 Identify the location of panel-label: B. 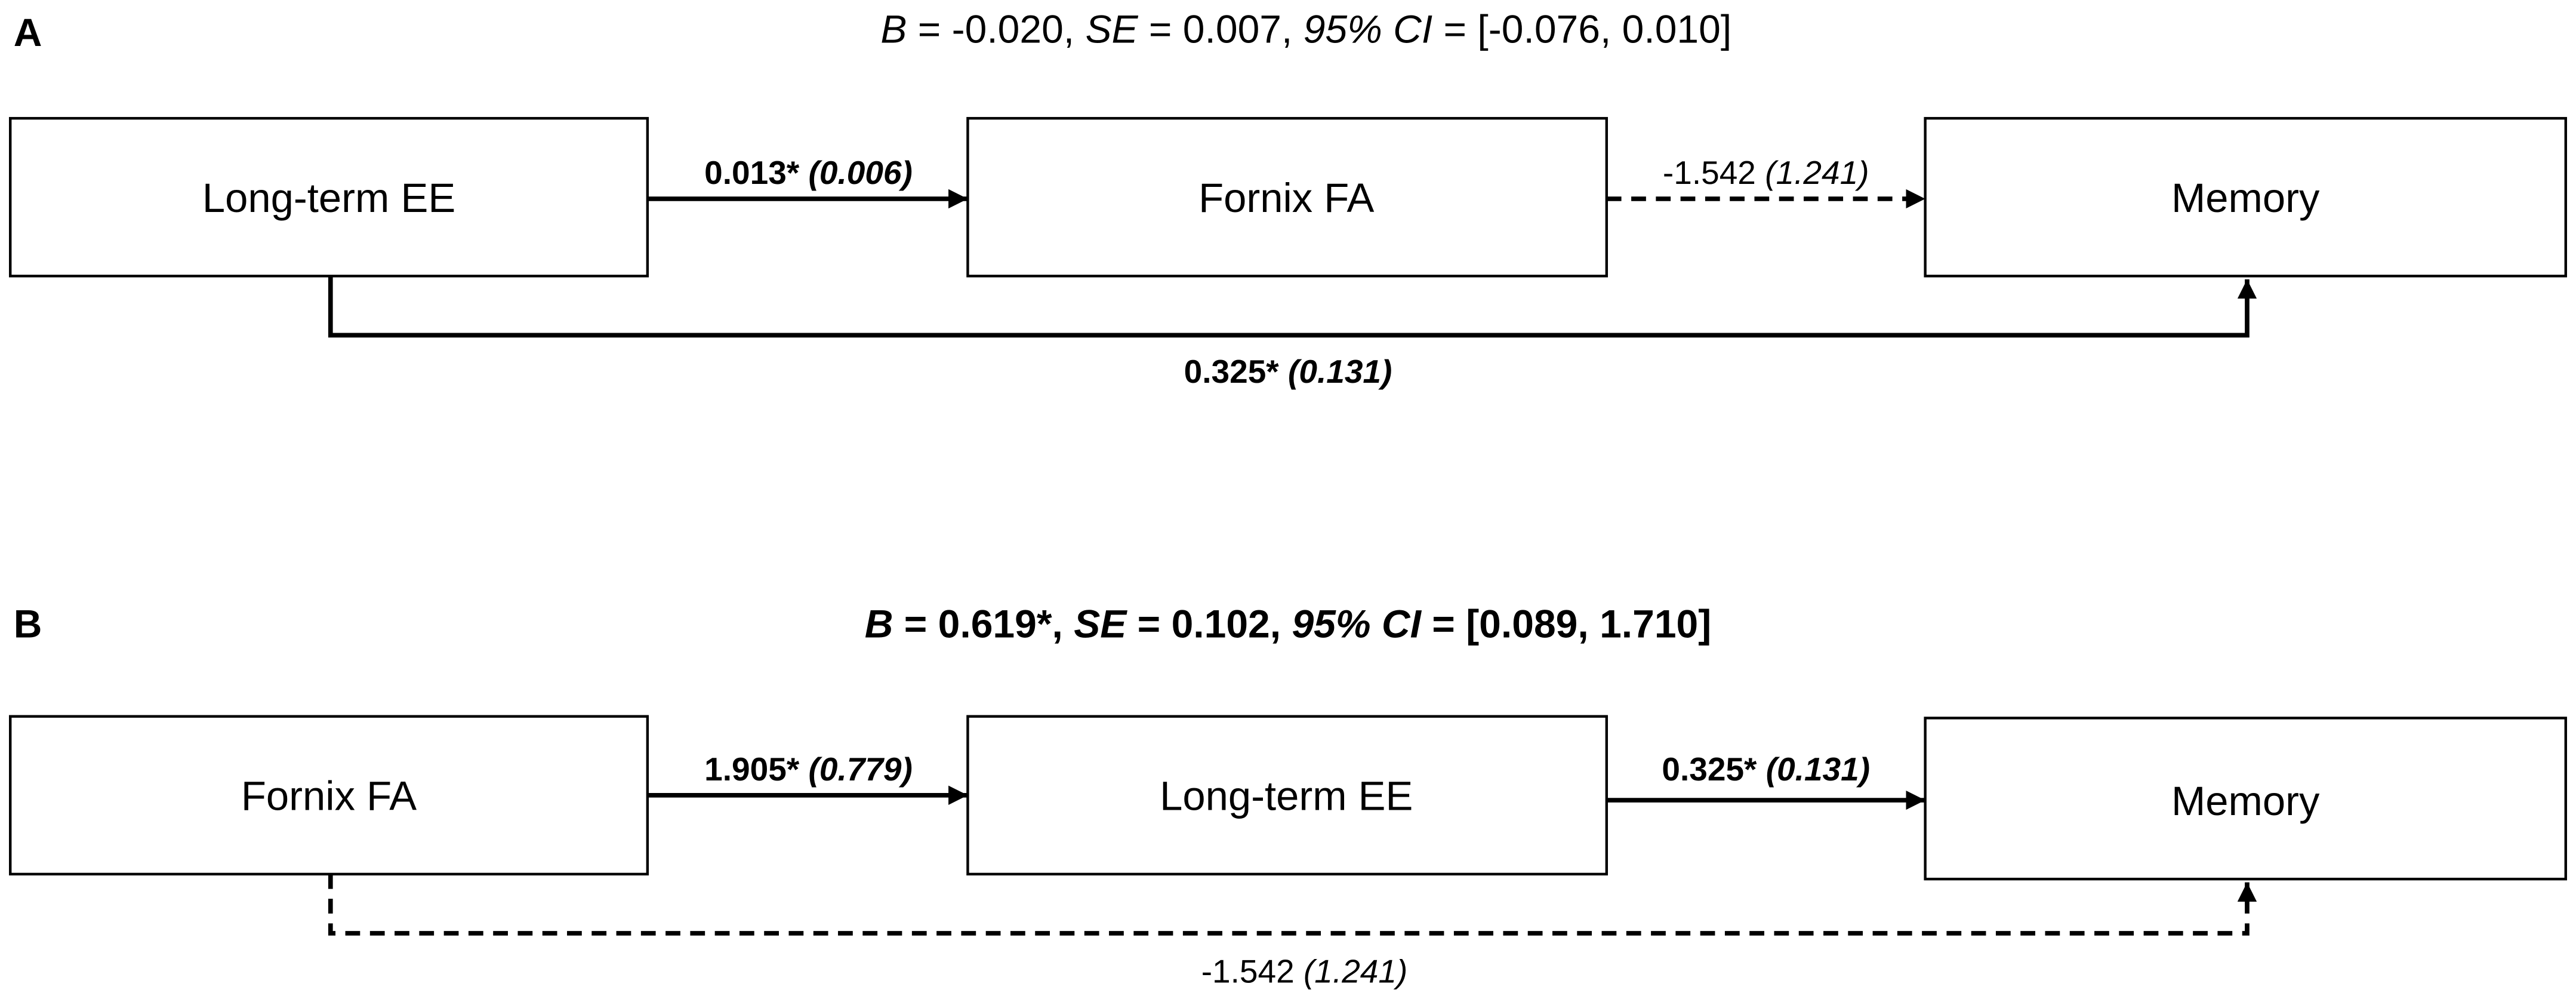
(28, 624).